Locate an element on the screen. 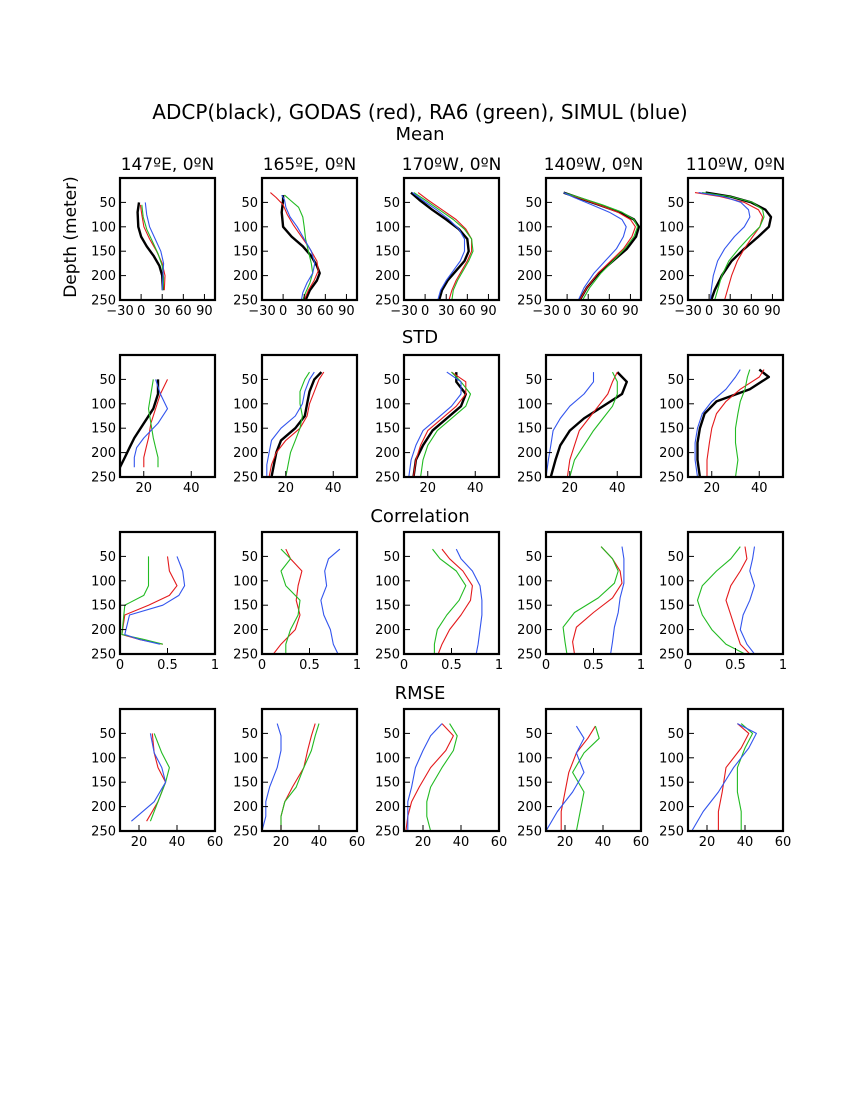 The width and height of the screenshot is (850, 1100). panel-mean-1: 50 100 150 200 250−30 0 30 60 90 is located at coordinates (154, 247).